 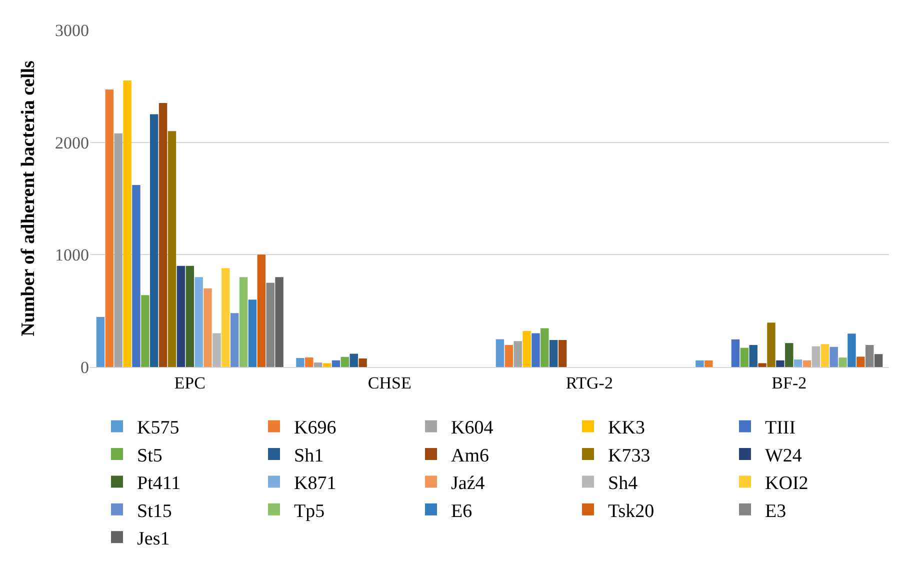 What do you see at coordinates (623, 483) in the screenshot?
I see `legend-label: Sh4` at bounding box center [623, 483].